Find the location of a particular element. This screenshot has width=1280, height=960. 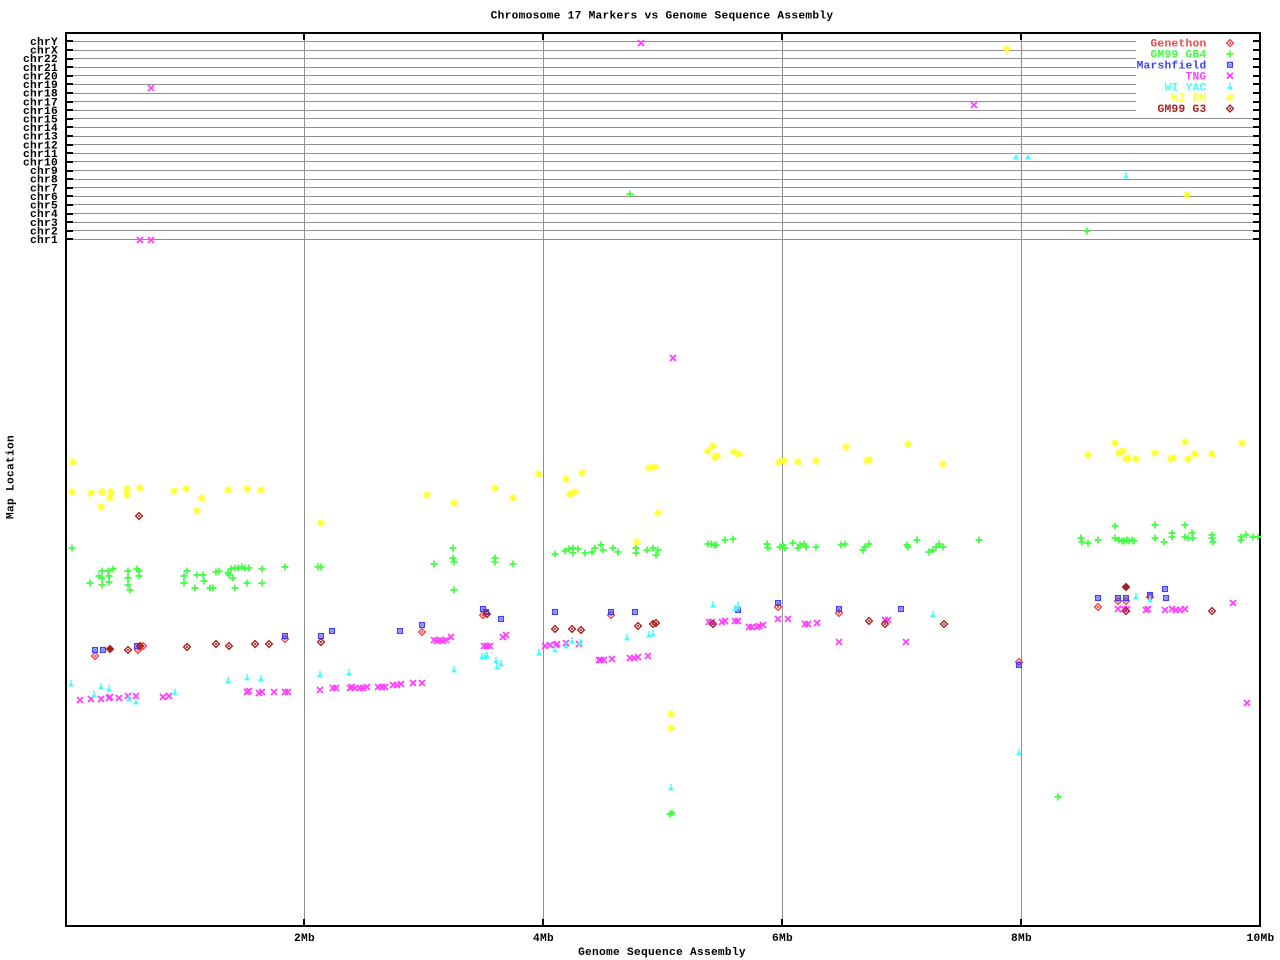

svg-text: Genethon is located at coordinates (1179, 45).